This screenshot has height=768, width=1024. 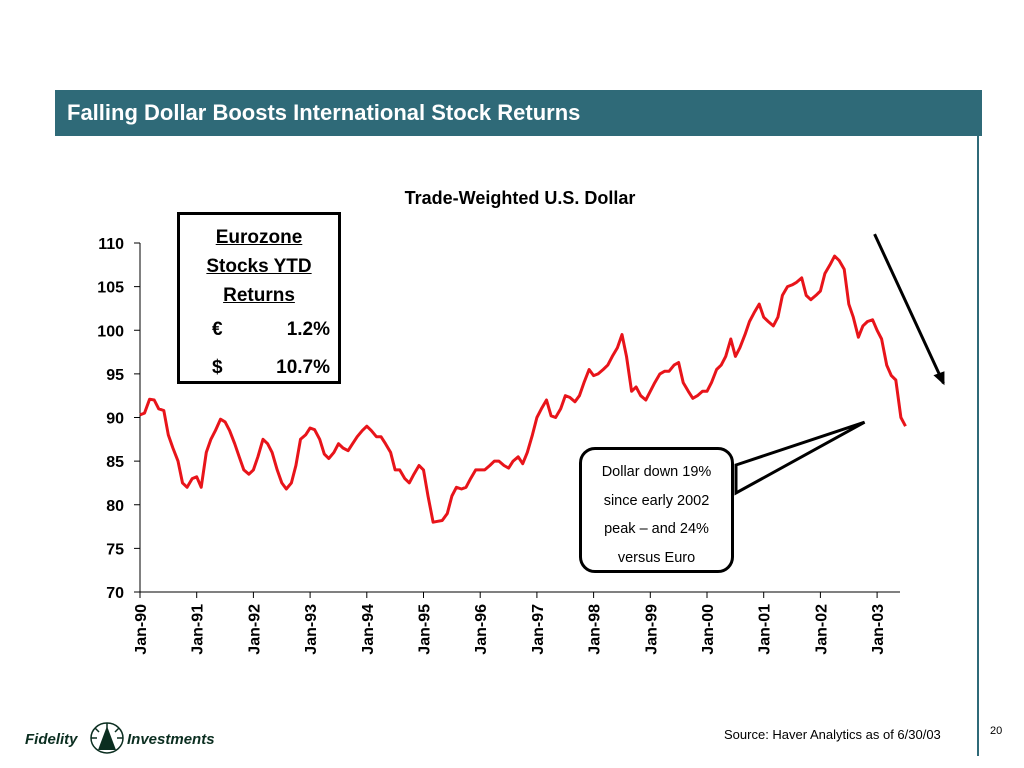 I want to click on trend-arrow-shaft, so click(x=909, y=308).